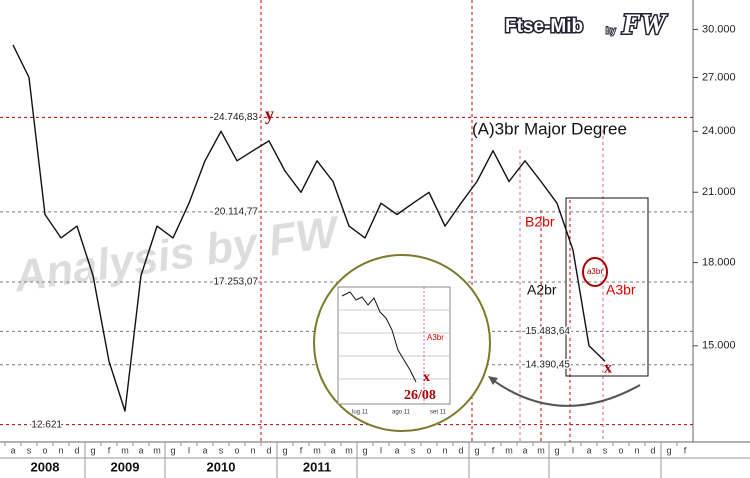  I want to click on inset-line, so click(379, 337).